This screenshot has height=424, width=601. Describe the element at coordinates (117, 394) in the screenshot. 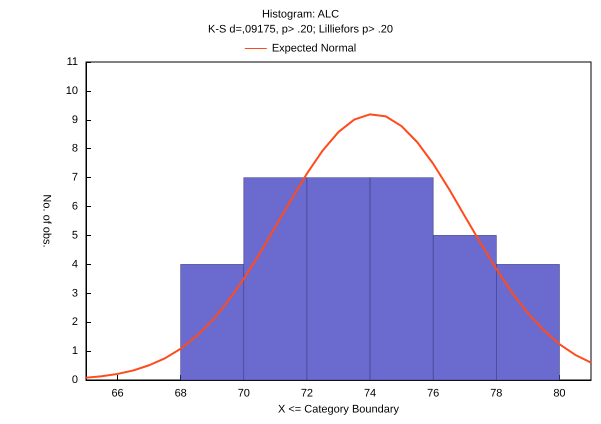

I see `x-tick-label: 66` at that location.